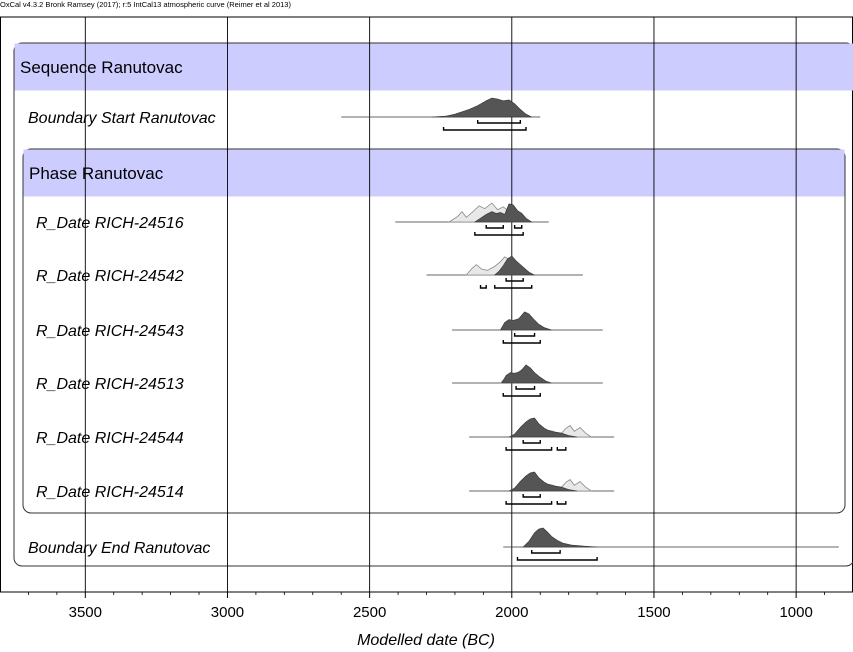 The width and height of the screenshot is (853, 652). What do you see at coordinates (653, 612) in the screenshot?
I see `x-tick-label: 1500` at bounding box center [653, 612].